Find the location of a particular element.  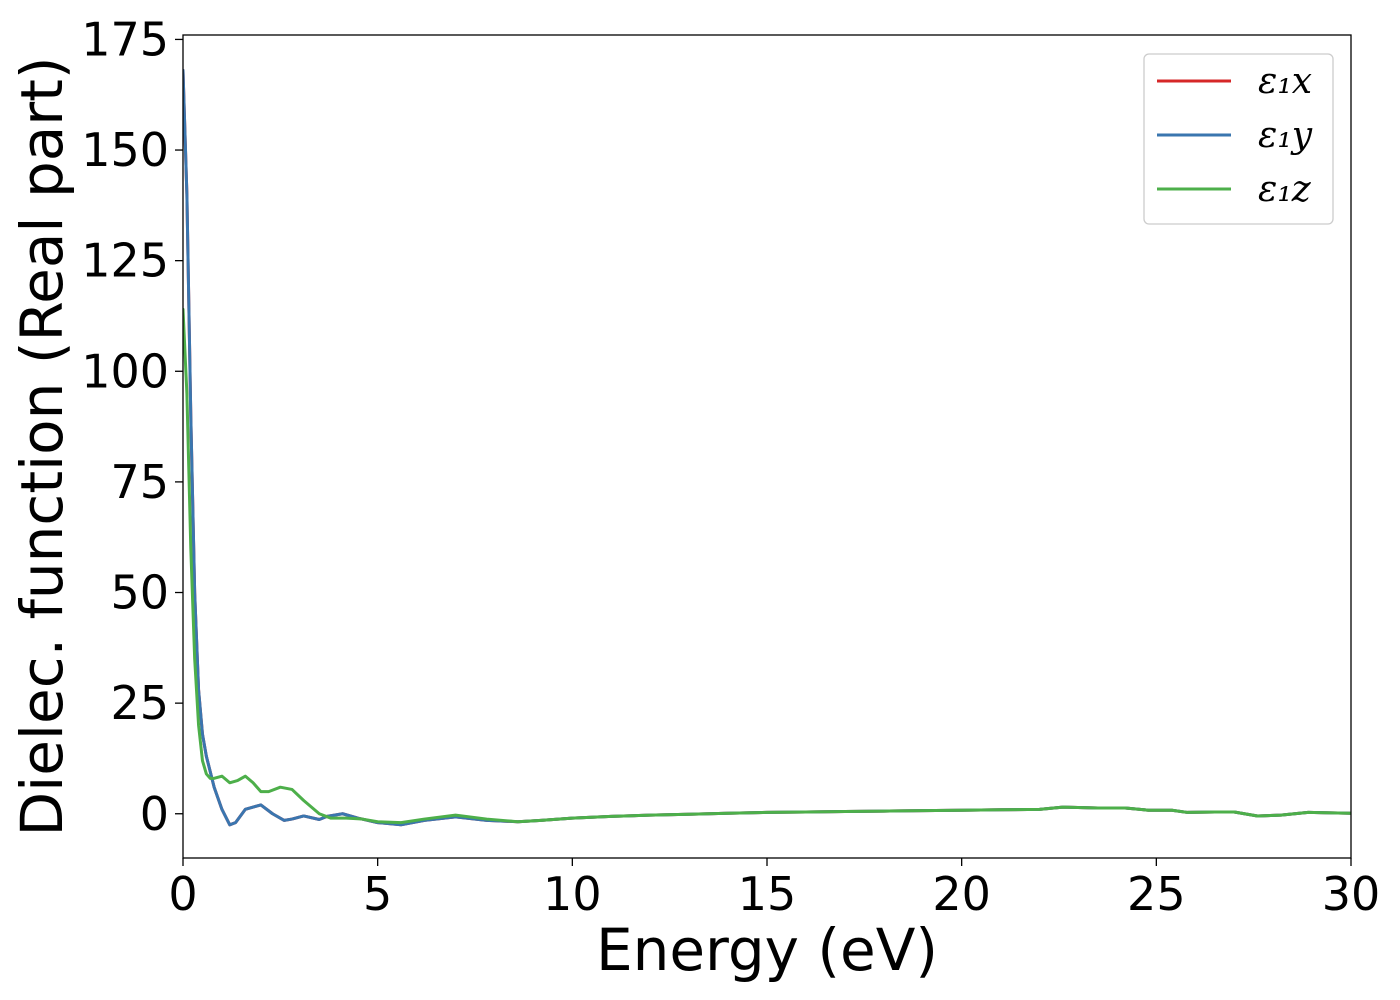

x-tick-label: 25 is located at coordinates (1156, 894).